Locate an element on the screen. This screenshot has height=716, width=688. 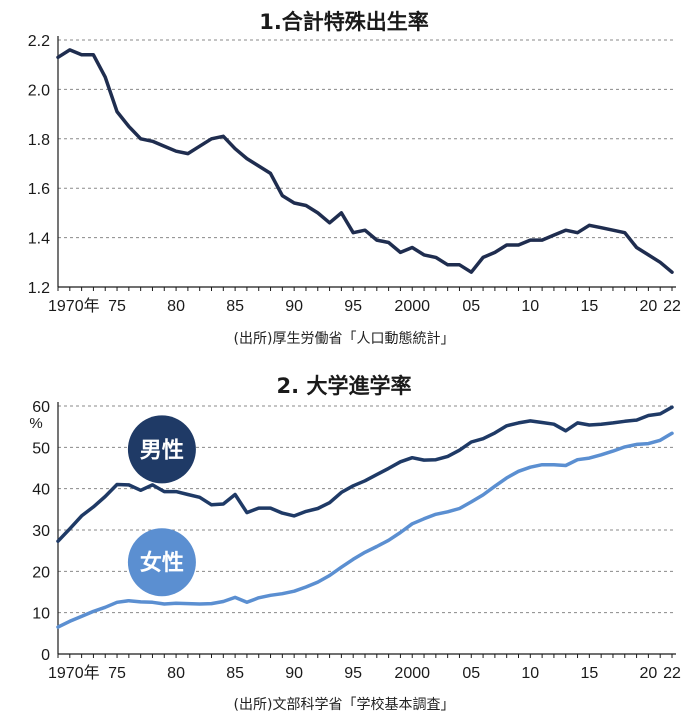
y-tick-label: 60 is located at coordinates (41, 407).